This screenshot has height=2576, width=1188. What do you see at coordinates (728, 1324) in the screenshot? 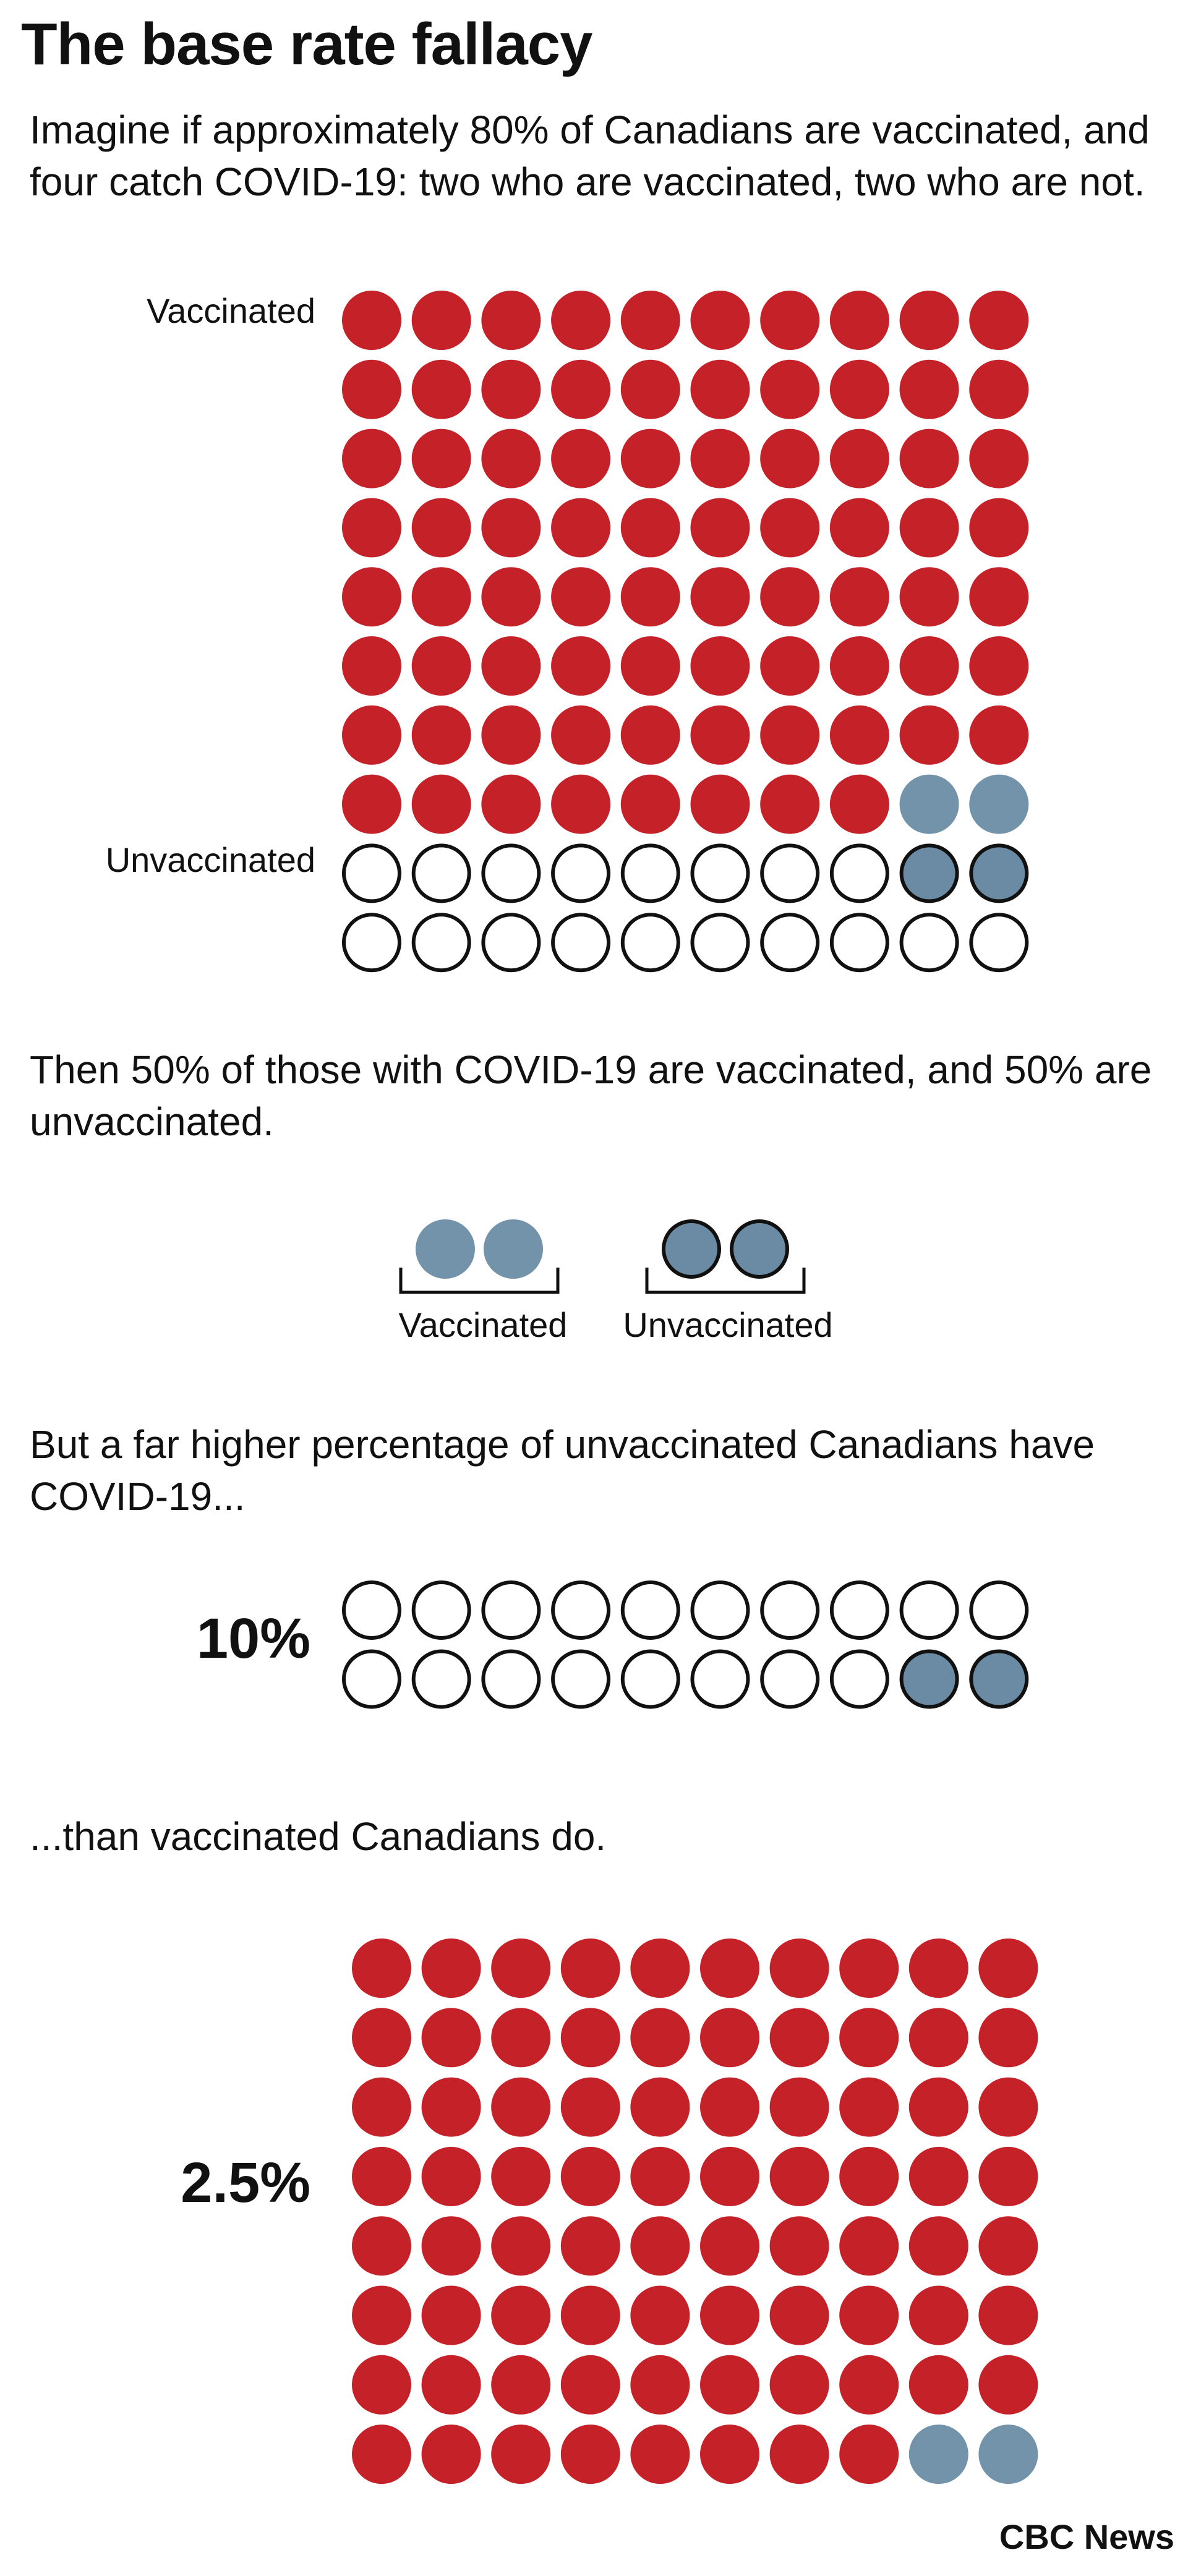
I see `split-unvaccinated-label: Unvaccinated` at bounding box center [728, 1324].